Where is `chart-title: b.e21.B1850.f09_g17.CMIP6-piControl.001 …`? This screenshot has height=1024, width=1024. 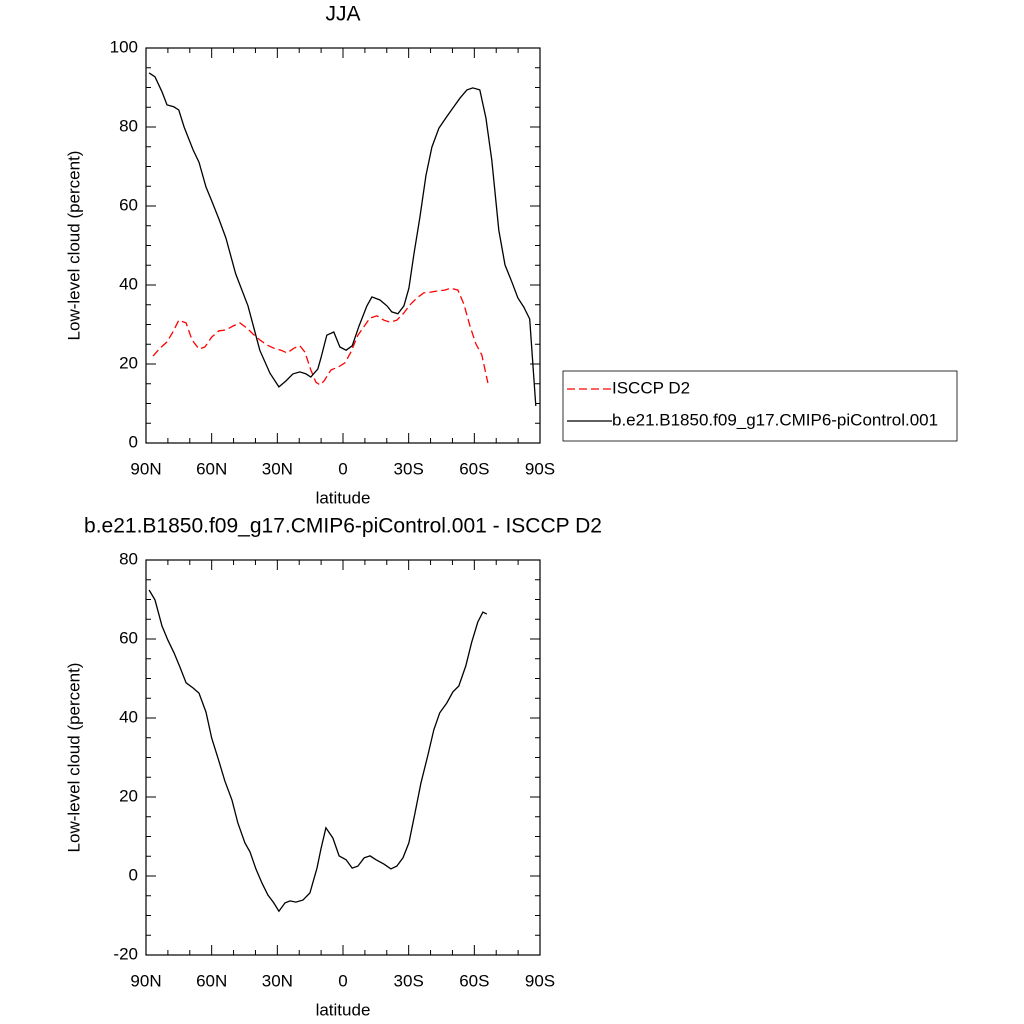 chart-title: b.e21.B1850.f09_g17.CMIP6-piControl.001 … is located at coordinates (343, 526).